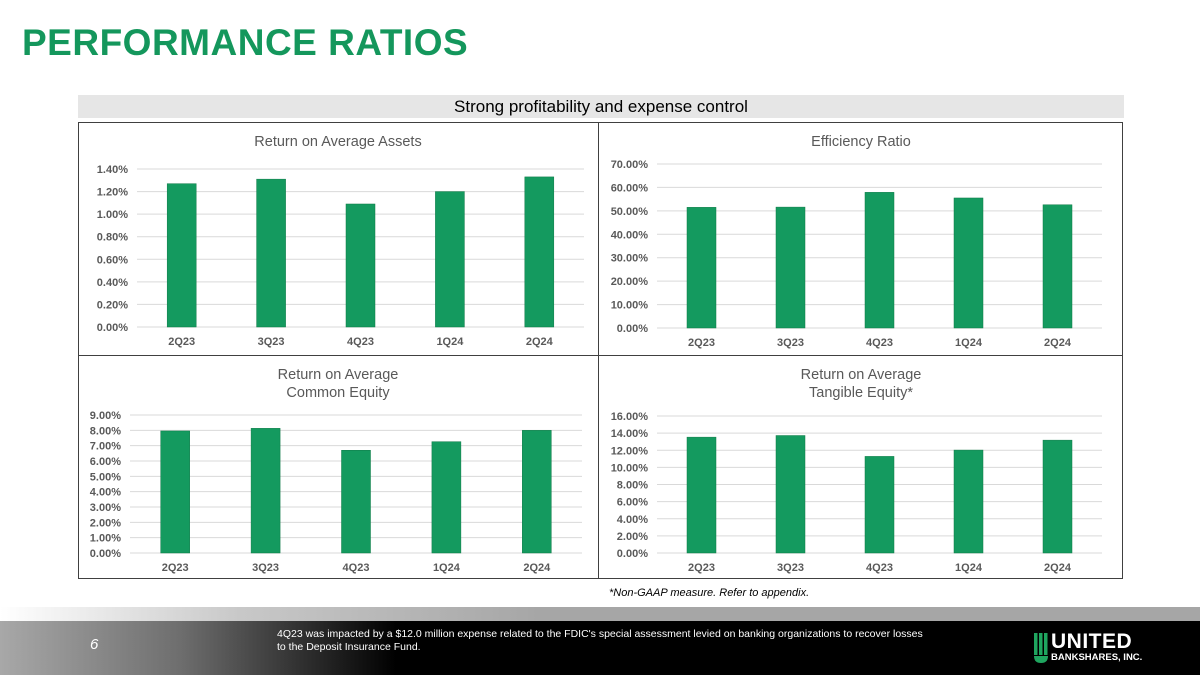  I want to click on y-tick-label: 12.00%, so click(630, 451).